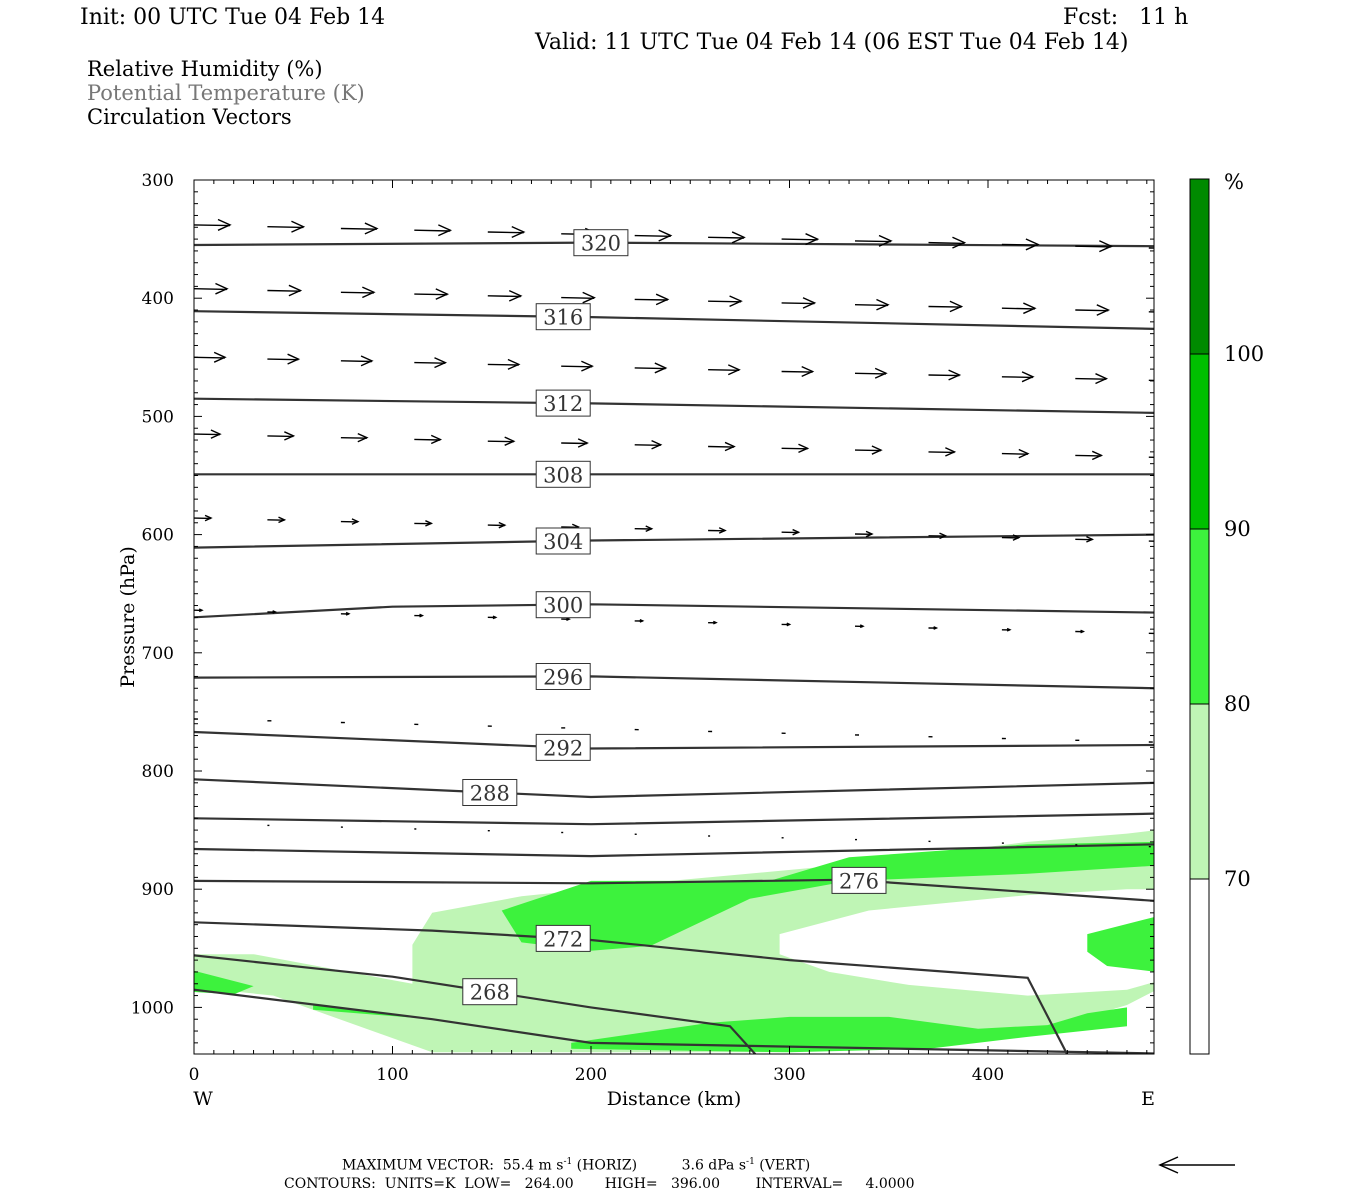 This screenshot has width=1350, height=1200. What do you see at coordinates (750, 1162) in the screenshot?
I see `vert-exponent: -1` at bounding box center [750, 1162].